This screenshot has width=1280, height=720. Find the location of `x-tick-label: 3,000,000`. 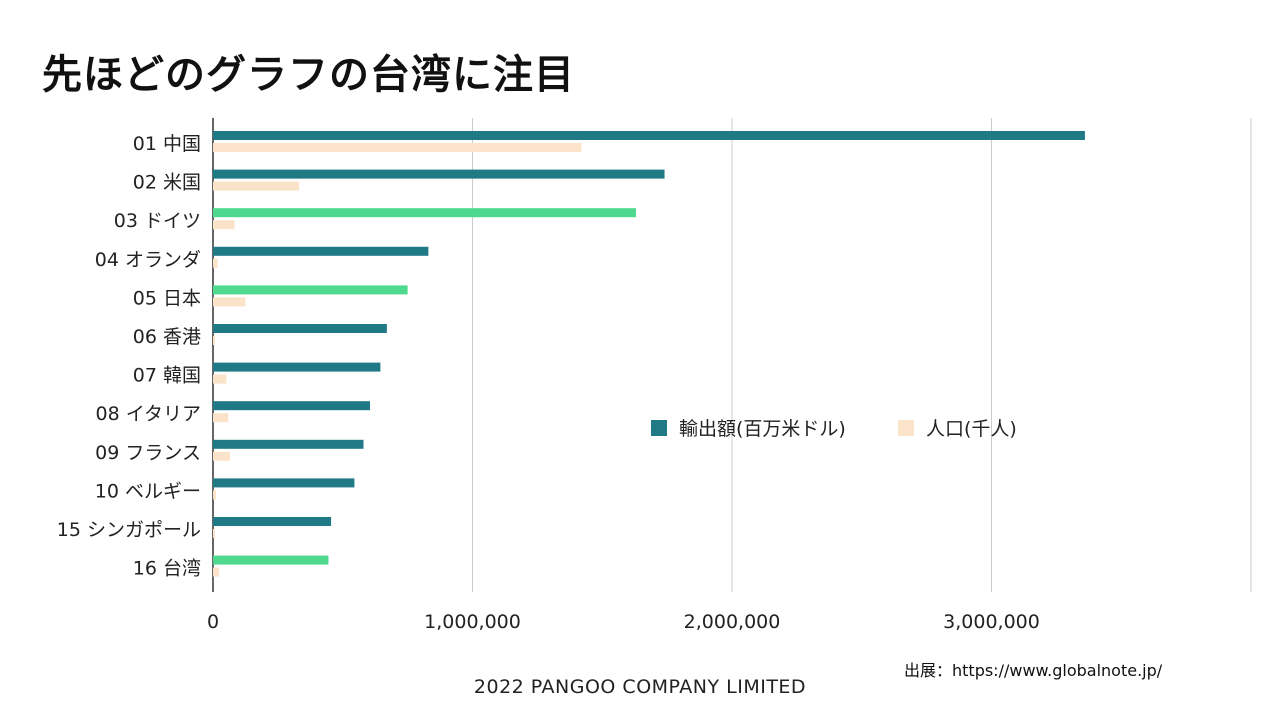

x-tick-label: 3,000,000 is located at coordinates (991, 622).